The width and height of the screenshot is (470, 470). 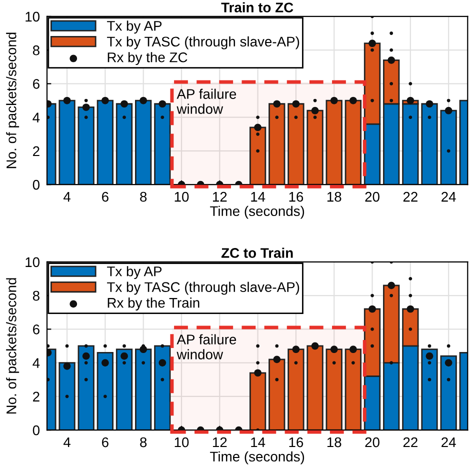 I want to click on legend-label: Rx by the ZC, so click(x=148, y=59).